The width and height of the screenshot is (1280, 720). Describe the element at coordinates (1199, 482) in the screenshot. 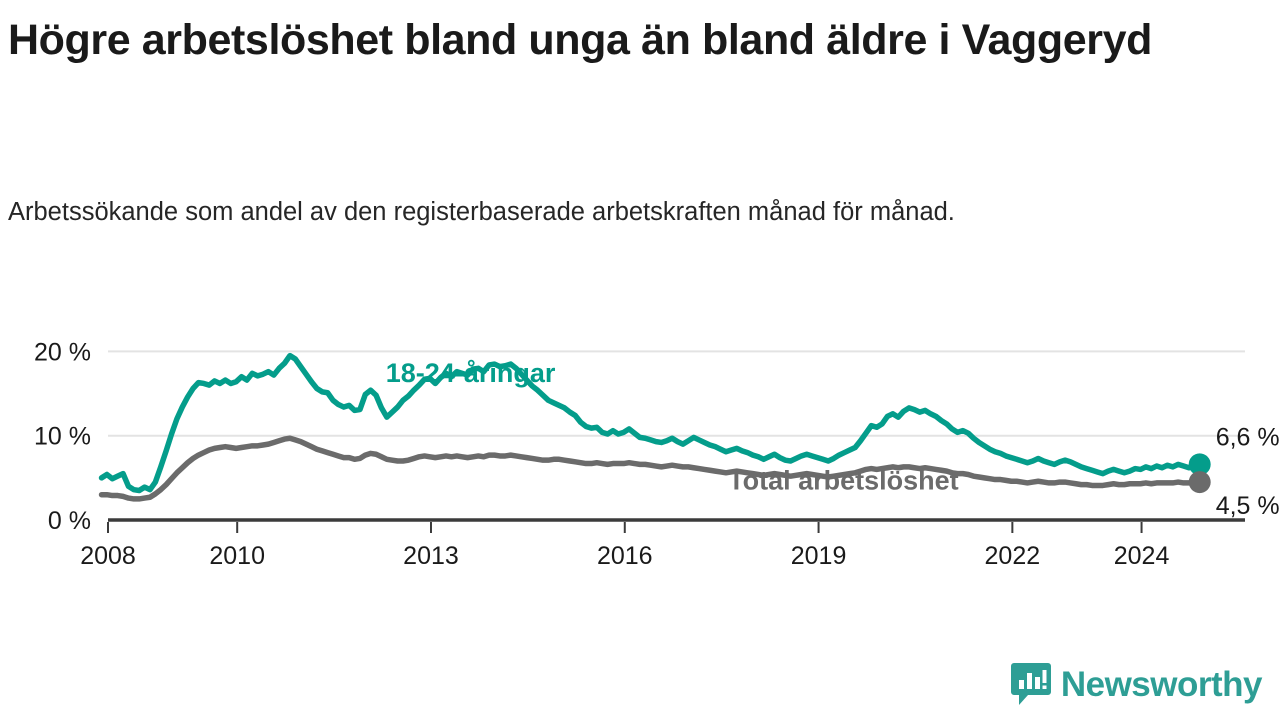

I see `end-point-dot-total` at that location.